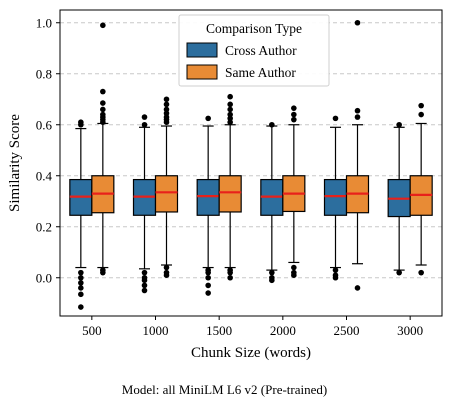  What do you see at coordinates (48, 150) in the screenshot?
I see `y-axis: 0.0 0.2 0.4 0.6 0.8 1.0` at bounding box center [48, 150].